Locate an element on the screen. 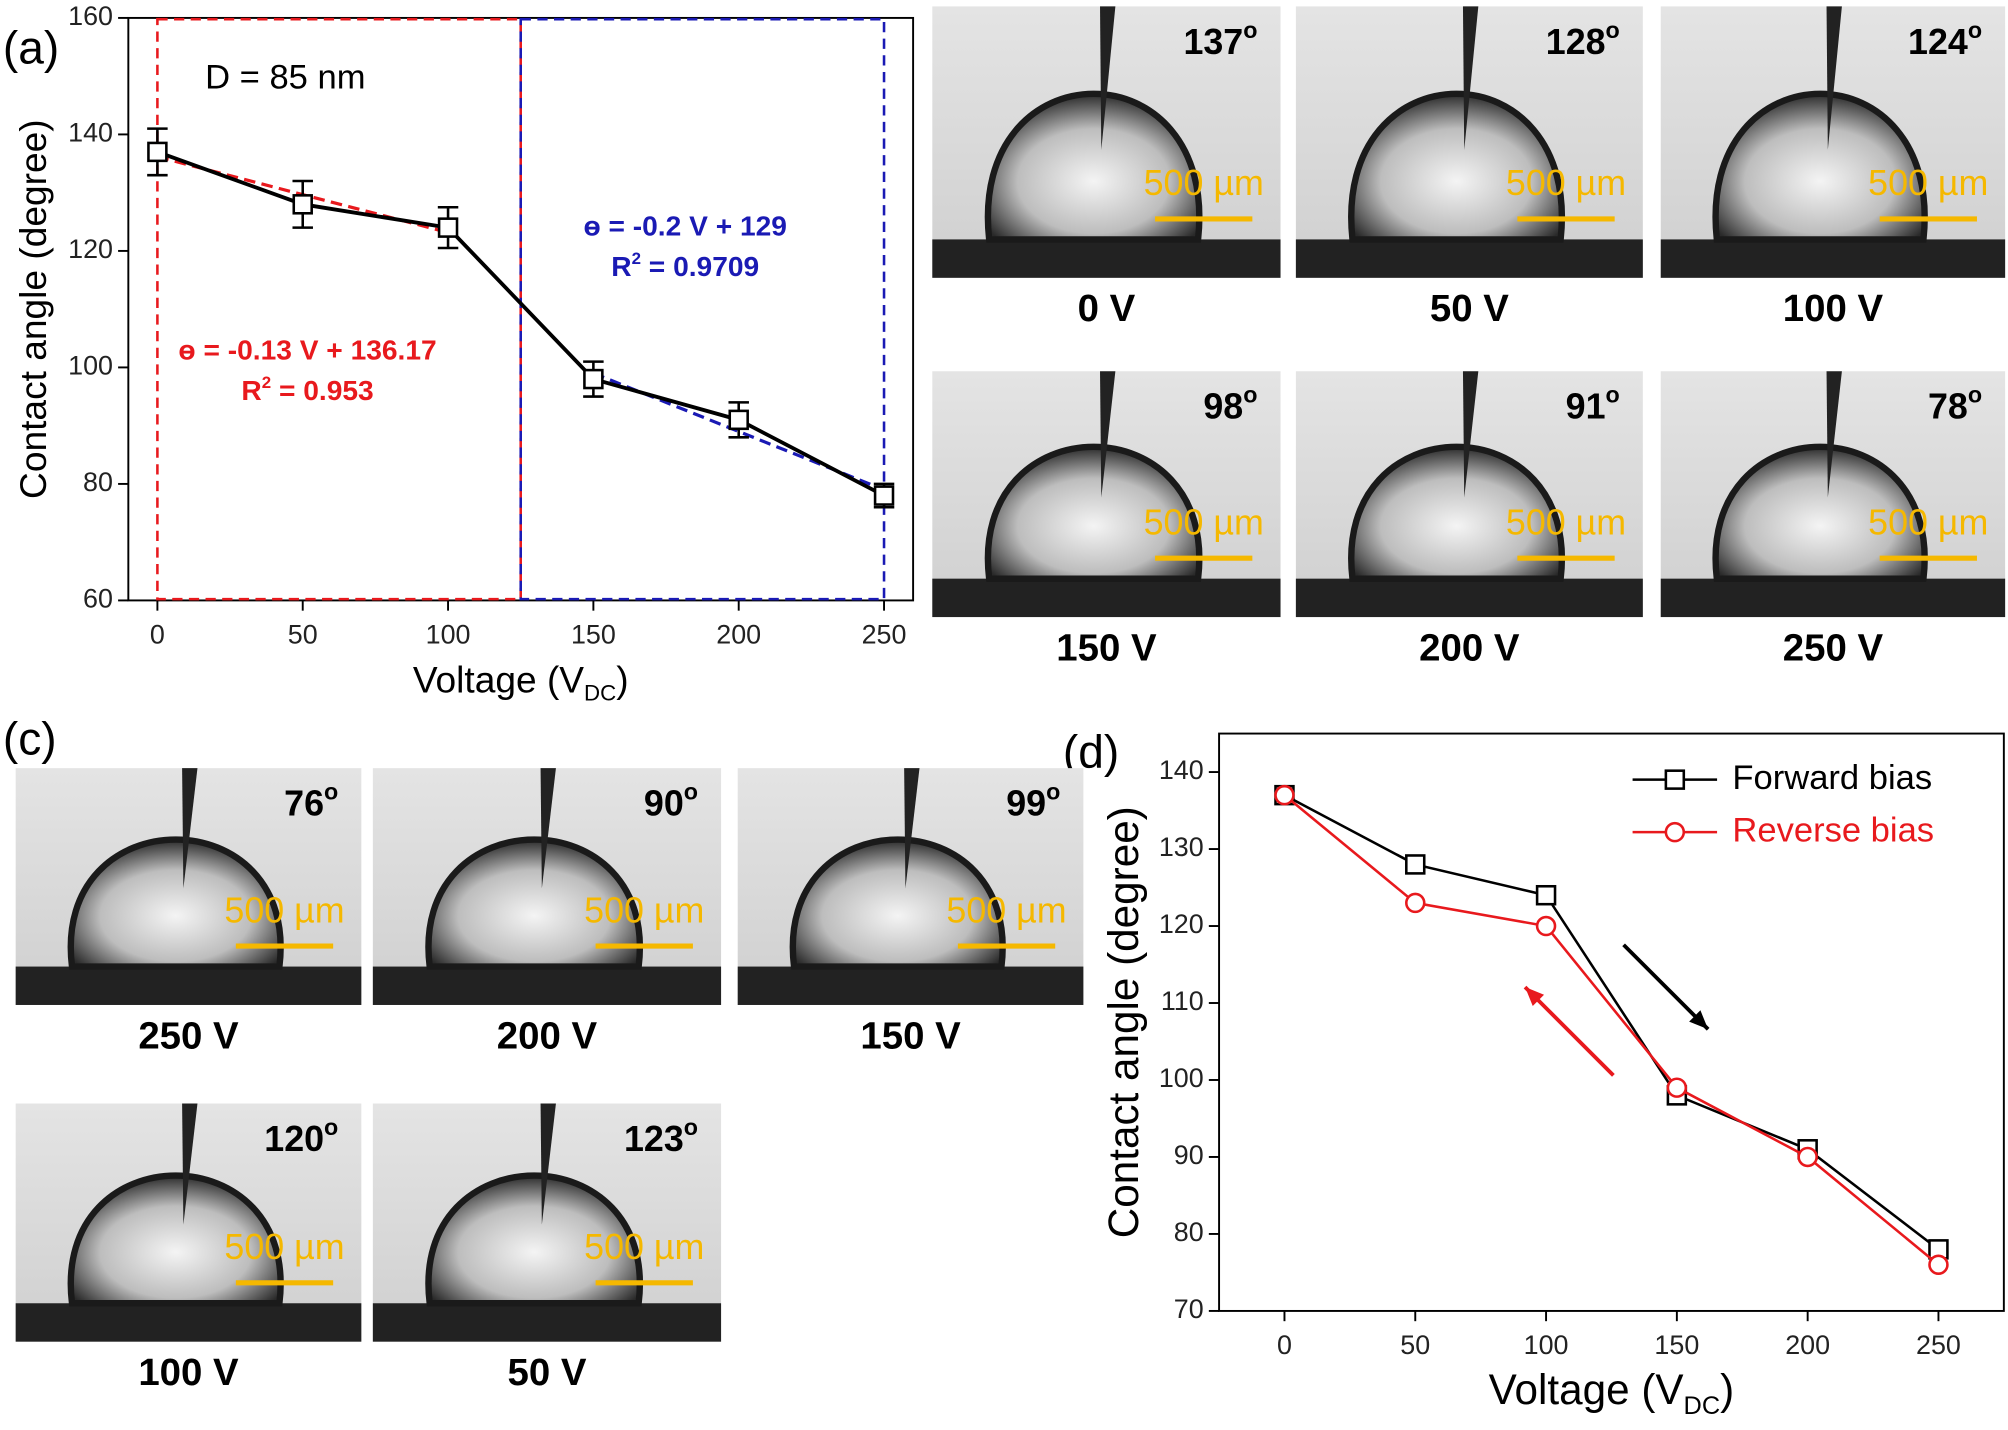  contact-angle-value: 99 is located at coordinates (1026, 804).